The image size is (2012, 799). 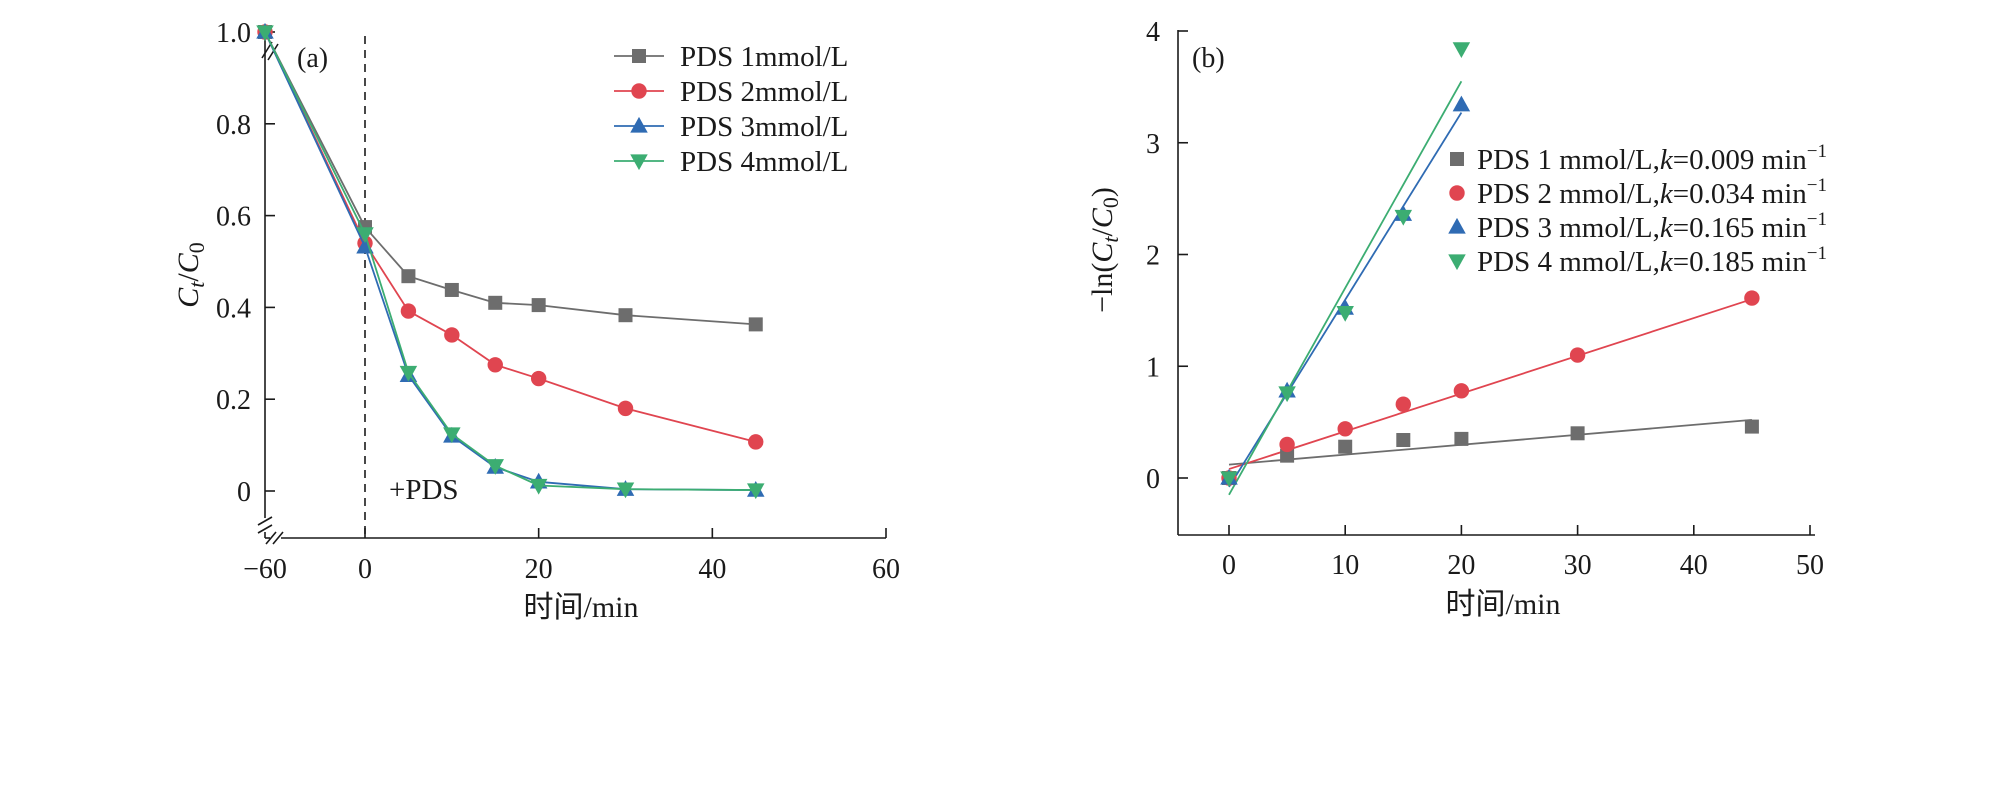 What do you see at coordinates (233, 400) in the screenshot?
I see `panel-a-y-tick-label: 0.2` at bounding box center [233, 400].